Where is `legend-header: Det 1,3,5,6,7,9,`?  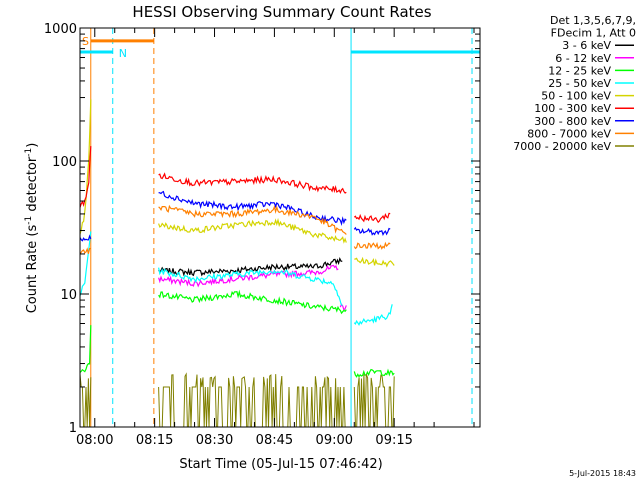
legend-header: Det 1,3,5,6,7,9, is located at coordinates (593, 20).